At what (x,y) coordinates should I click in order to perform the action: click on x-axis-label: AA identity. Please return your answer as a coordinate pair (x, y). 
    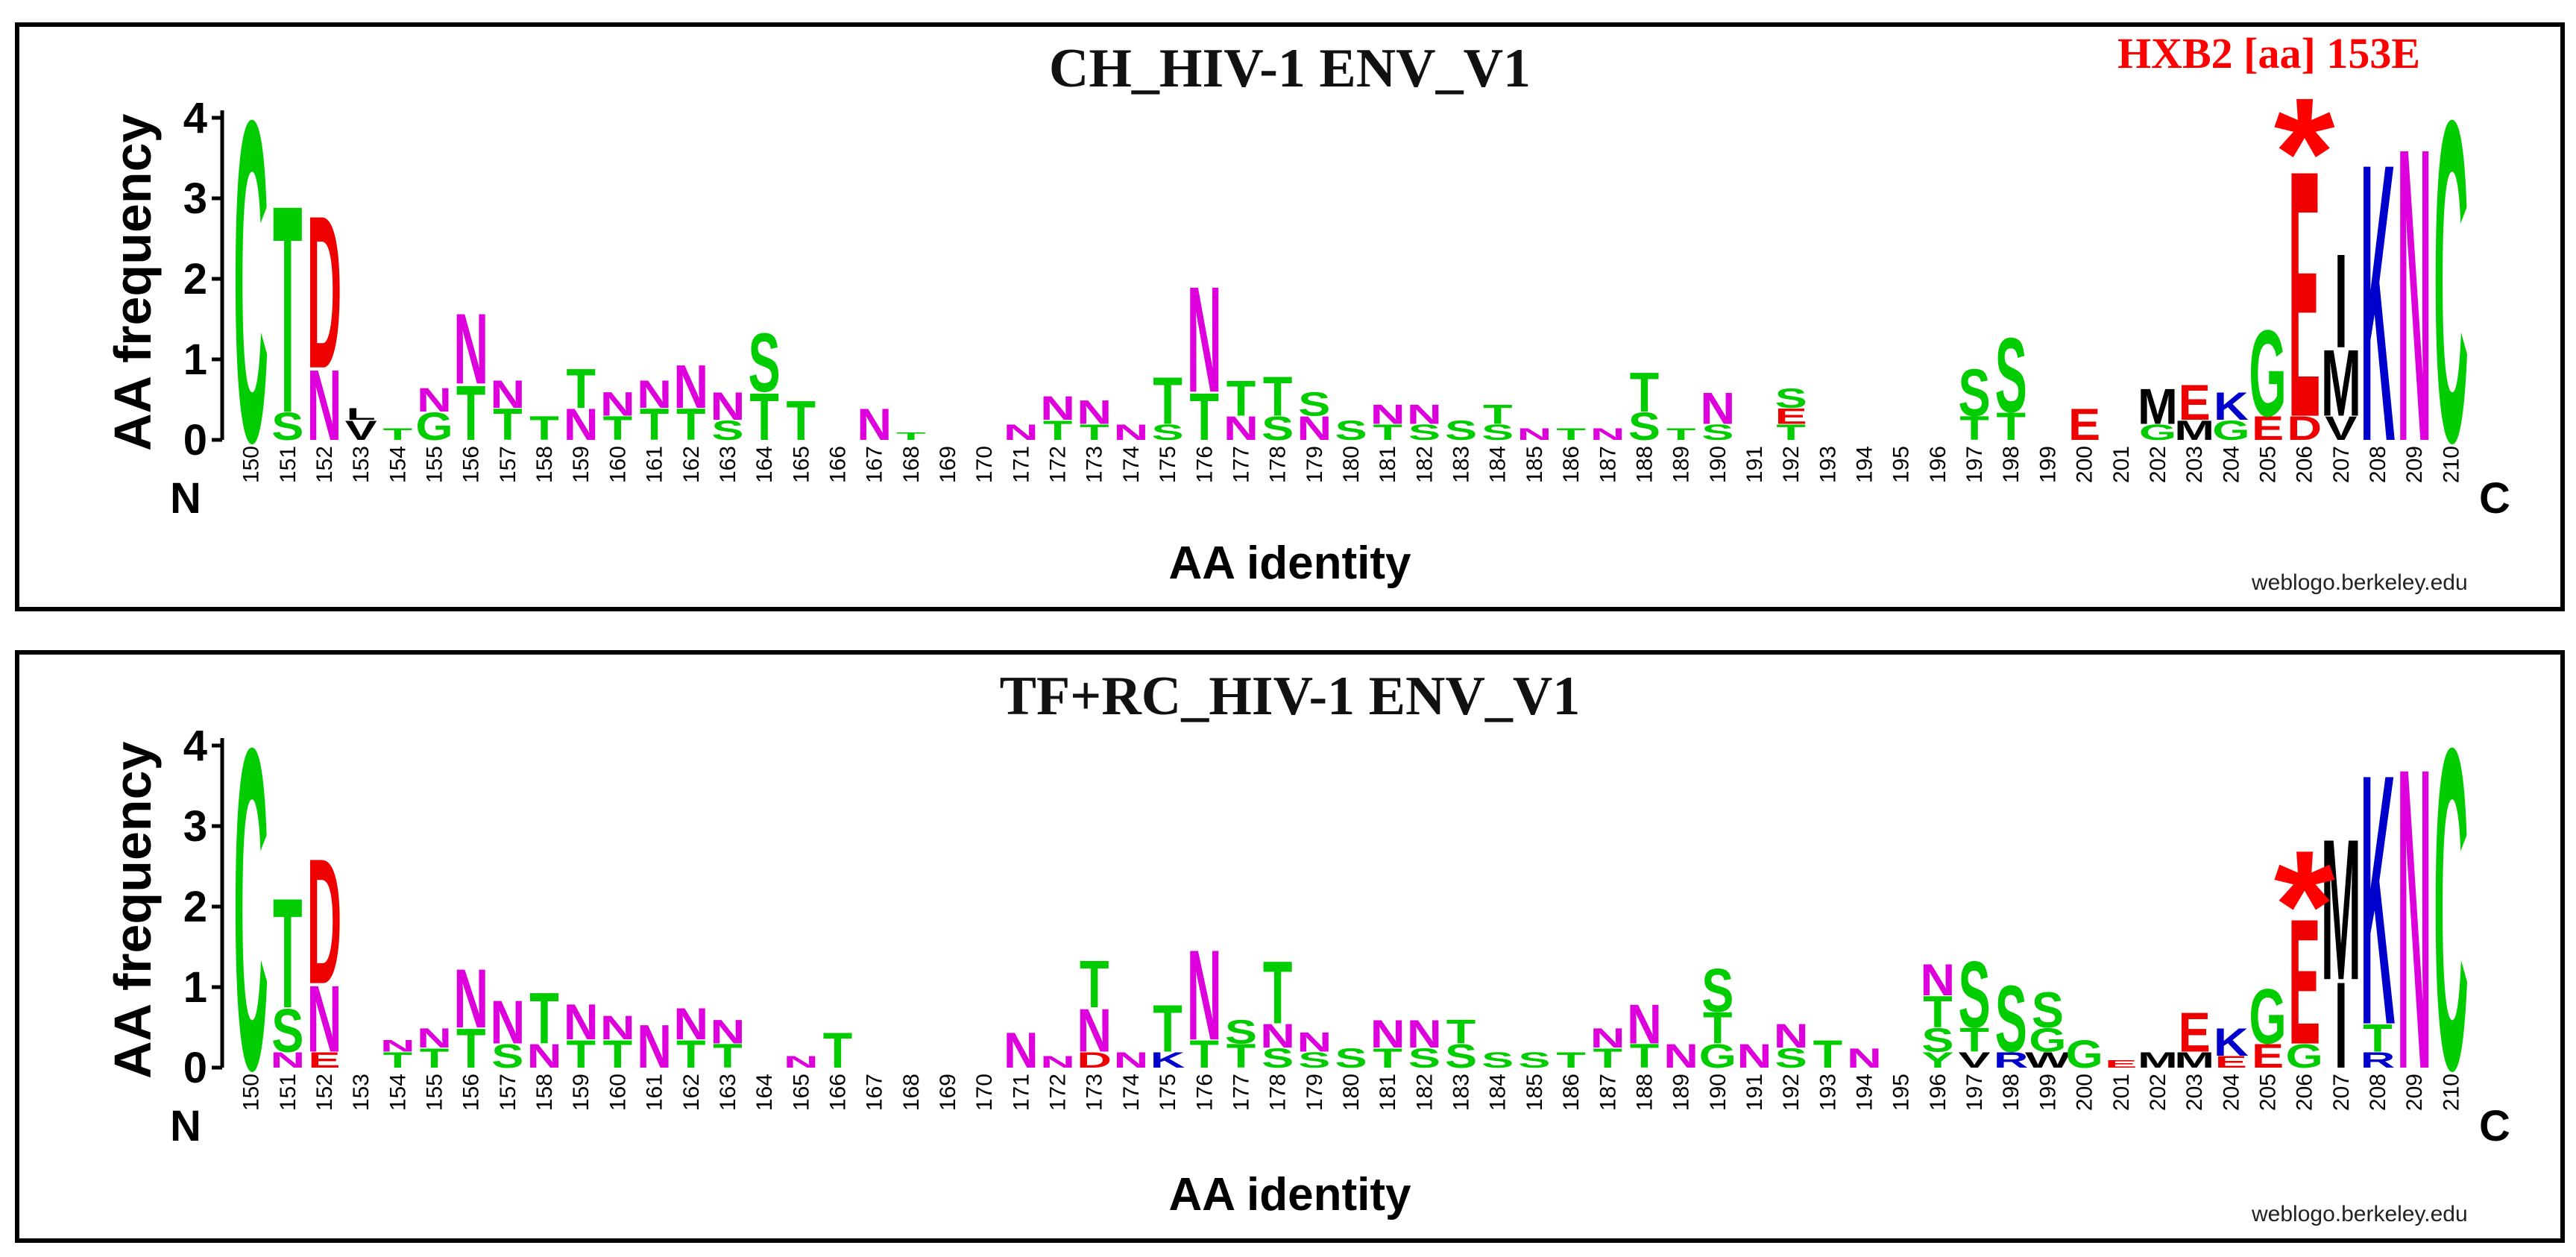
    Looking at the image, I should click on (1289, 1194).